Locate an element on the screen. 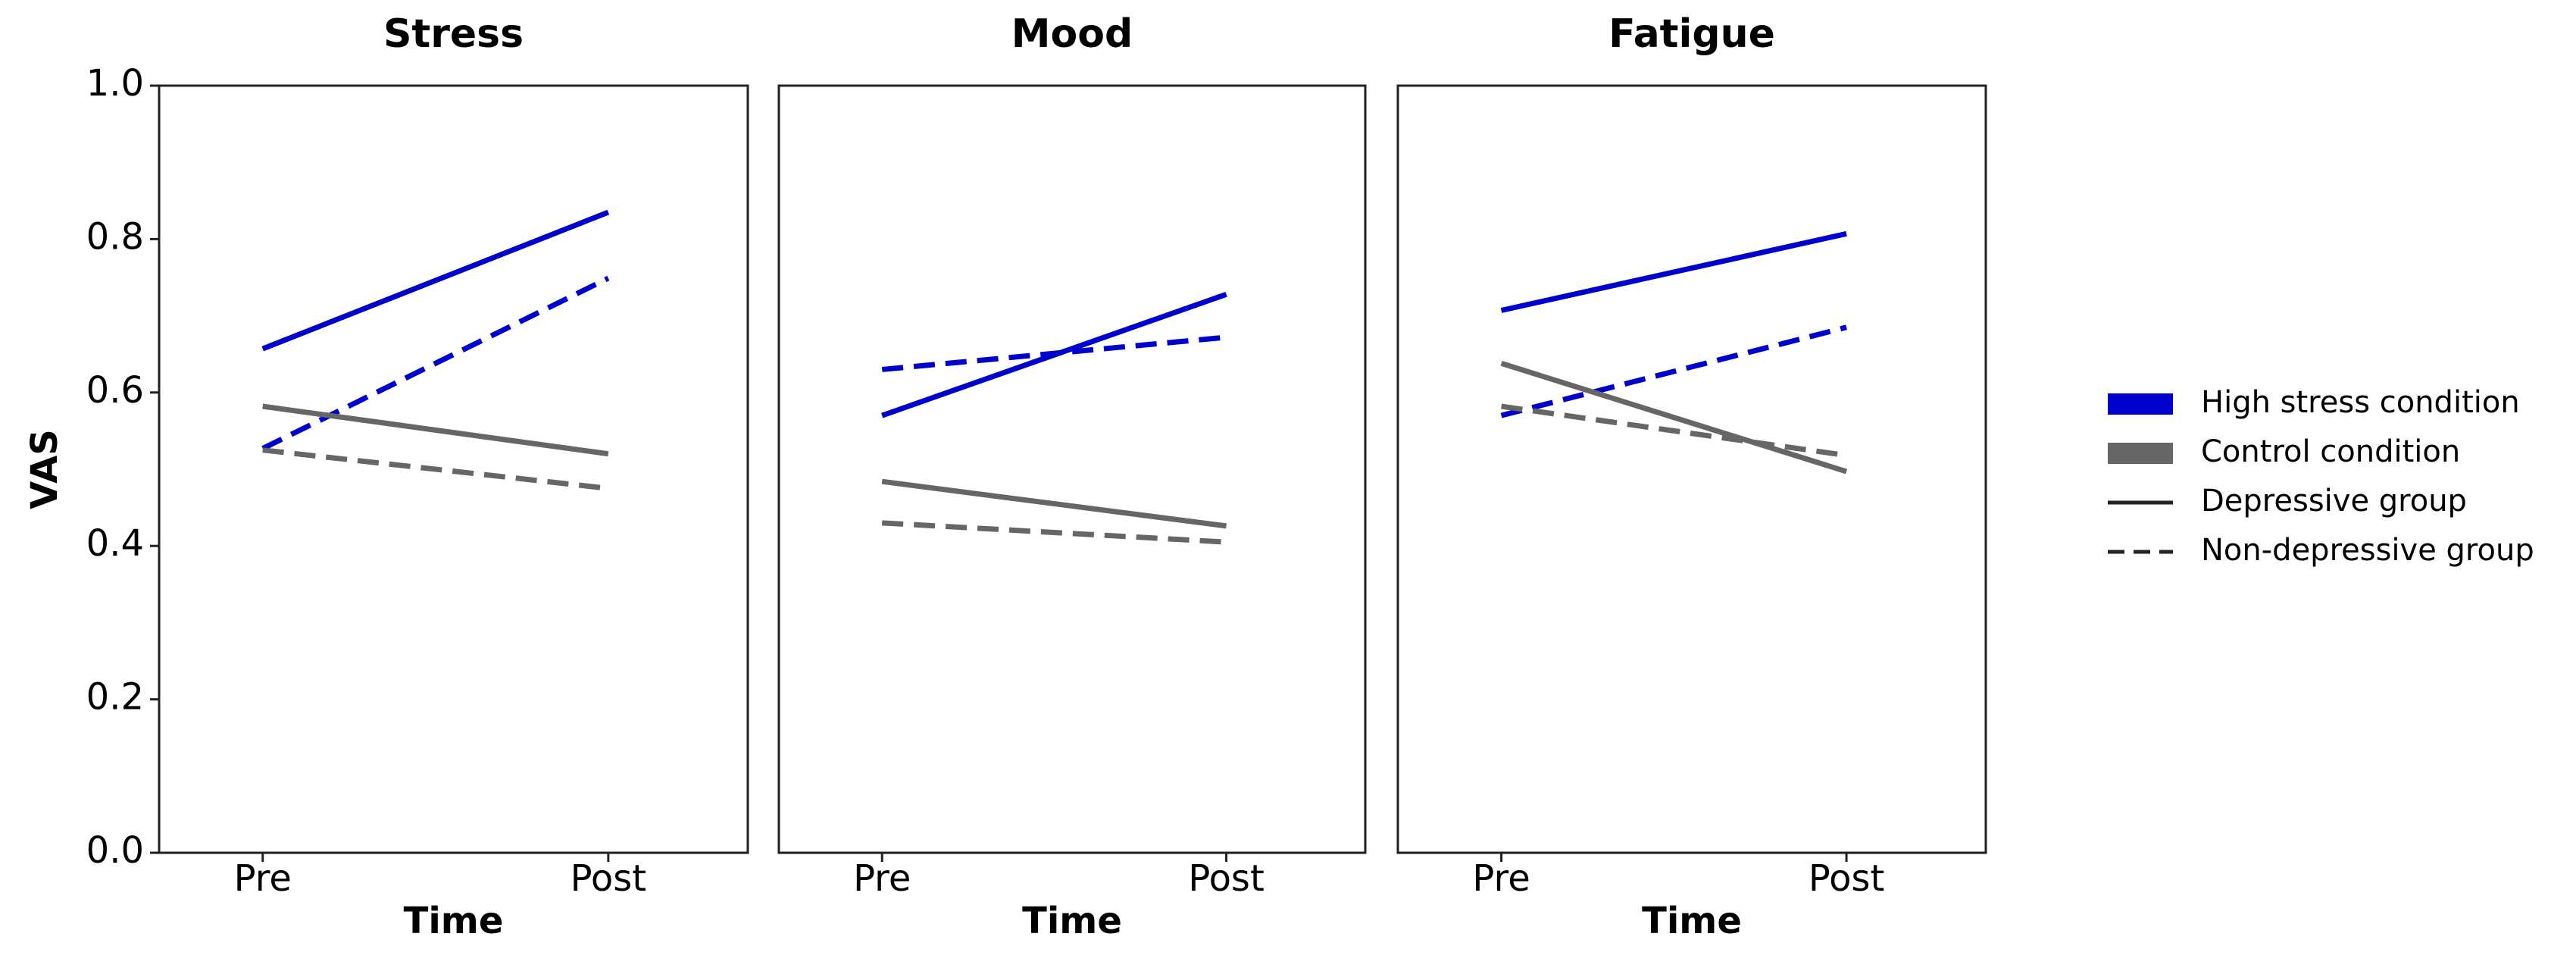  legend-label: Depressive group is located at coordinates (2334, 501).